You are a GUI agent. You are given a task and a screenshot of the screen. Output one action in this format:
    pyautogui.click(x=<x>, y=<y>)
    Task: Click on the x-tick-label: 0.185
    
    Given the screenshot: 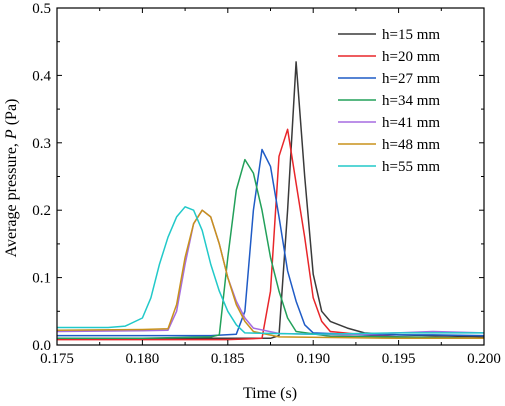 What is the action you would take?
    pyautogui.click(x=228, y=359)
    